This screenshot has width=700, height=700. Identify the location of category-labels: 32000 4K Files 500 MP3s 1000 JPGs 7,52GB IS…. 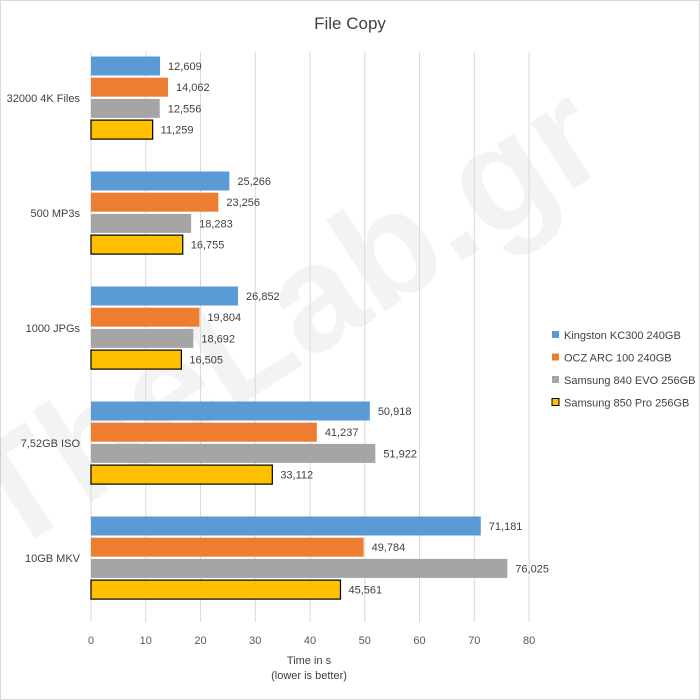
(44, 329).